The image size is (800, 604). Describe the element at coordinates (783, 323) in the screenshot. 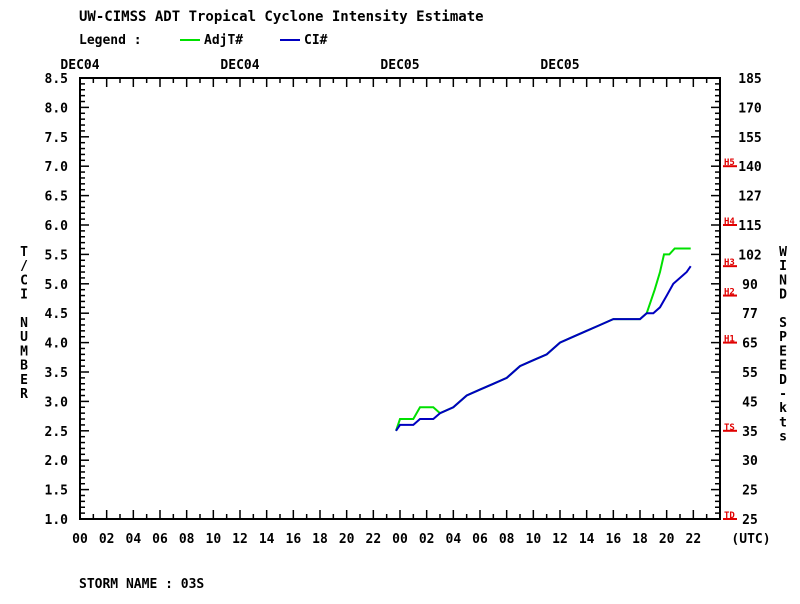

I see `axis-label-char: S` at that location.